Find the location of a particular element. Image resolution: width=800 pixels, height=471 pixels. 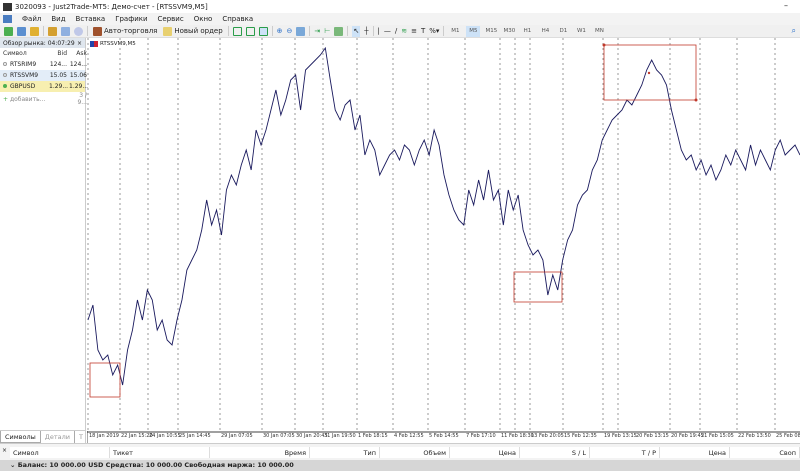

horizontal-line-icon: — is located at coordinates (387, 31).